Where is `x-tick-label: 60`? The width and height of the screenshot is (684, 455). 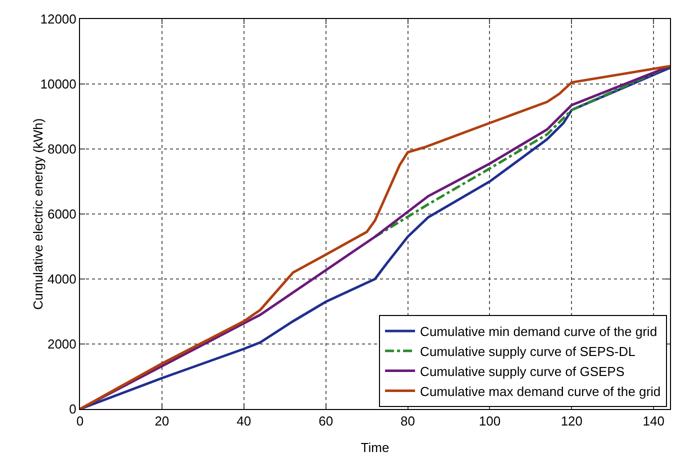 x-tick-label: 60 is located at coordinates (326, 421).